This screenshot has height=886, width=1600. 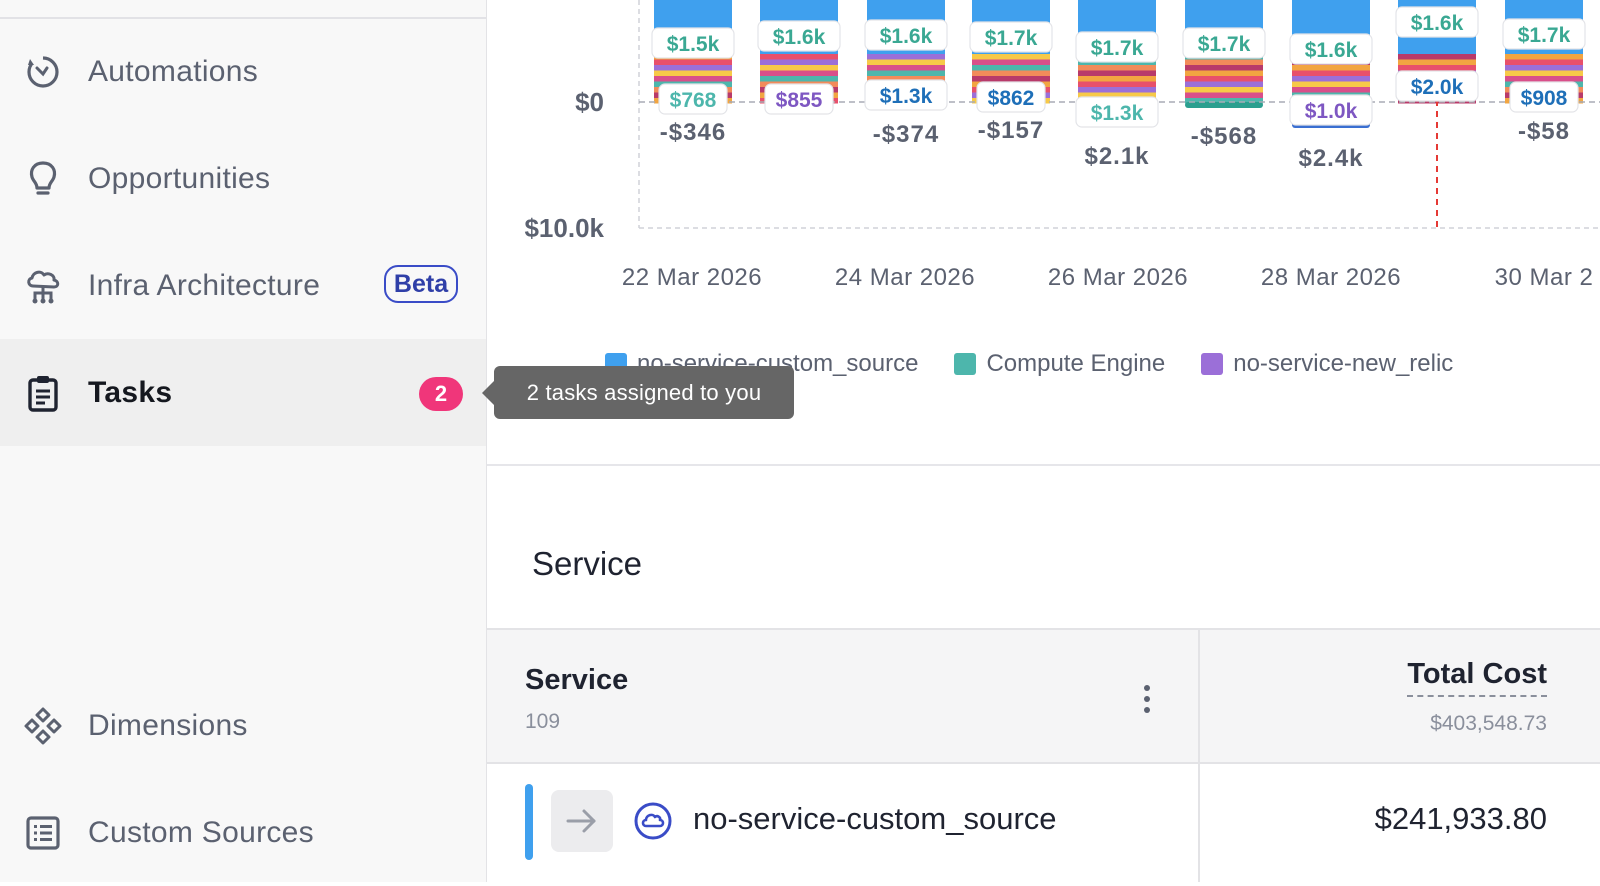 I want to click on arrow-right-icon, so click(x=581, y=821).